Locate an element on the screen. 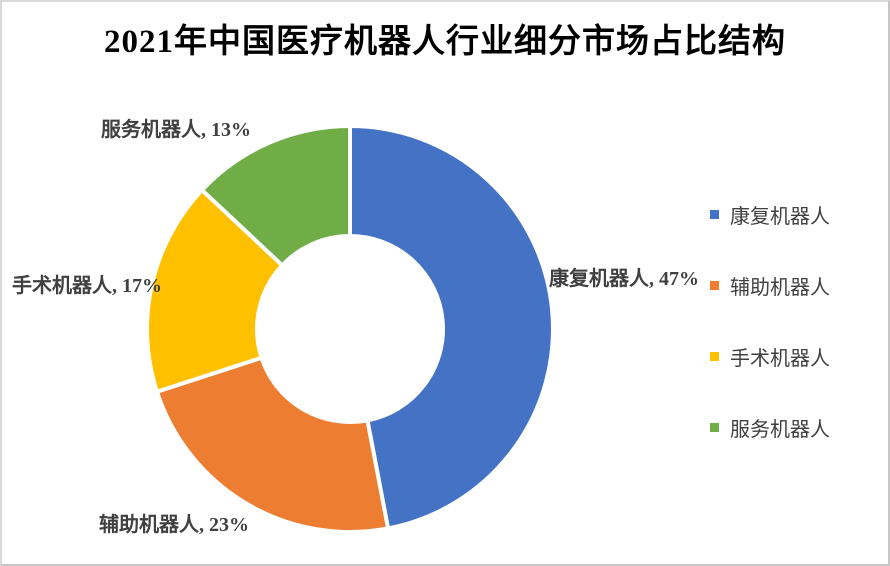 The height and width of the screenshot is (566, 890). legend-label: 辅助机器人 is located at coordinates (780, 287).